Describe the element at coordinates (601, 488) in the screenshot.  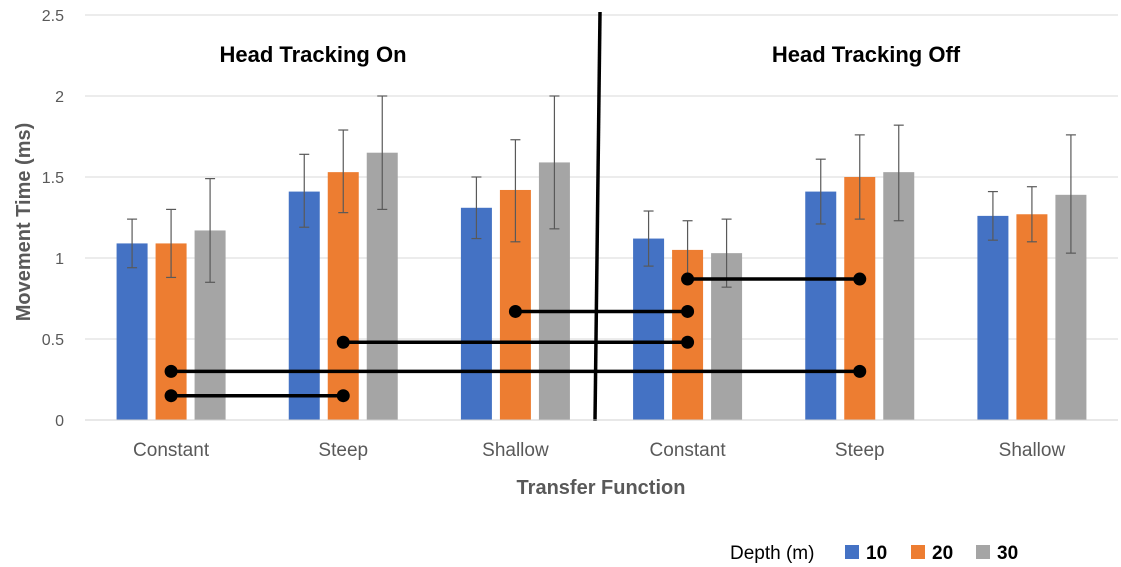
I see `x-axis-title: Transfer Function` at that location.